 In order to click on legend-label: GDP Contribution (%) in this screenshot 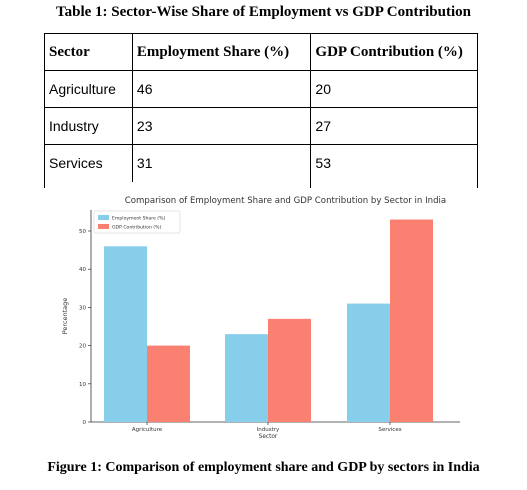, I will do `click(136, 228)`.